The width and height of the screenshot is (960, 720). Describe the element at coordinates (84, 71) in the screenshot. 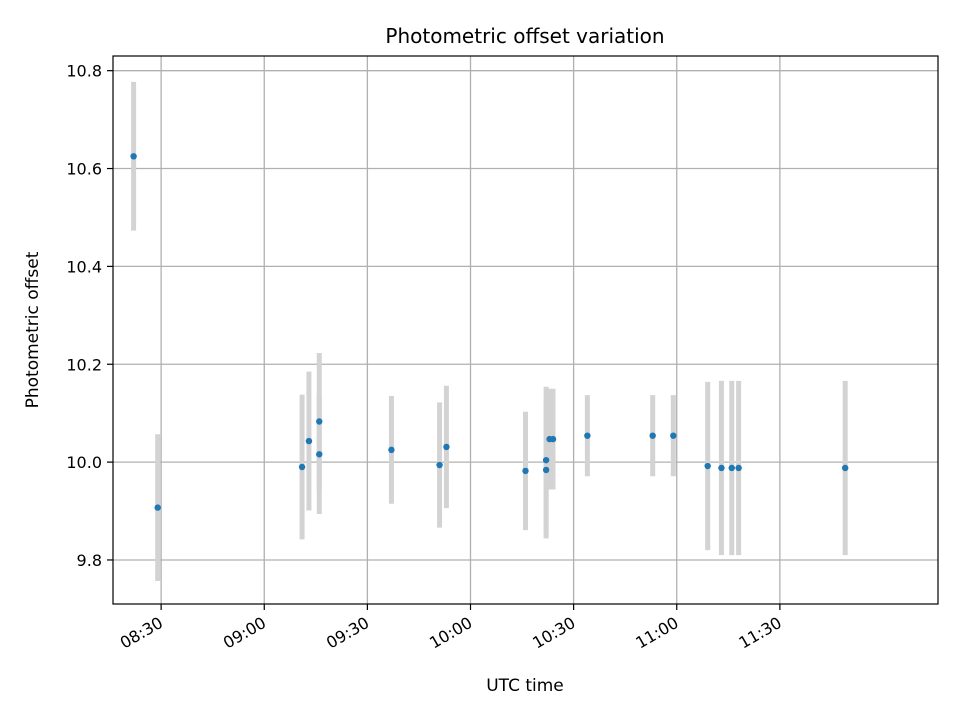

I see `y-tick-label: 10.8` at that location.